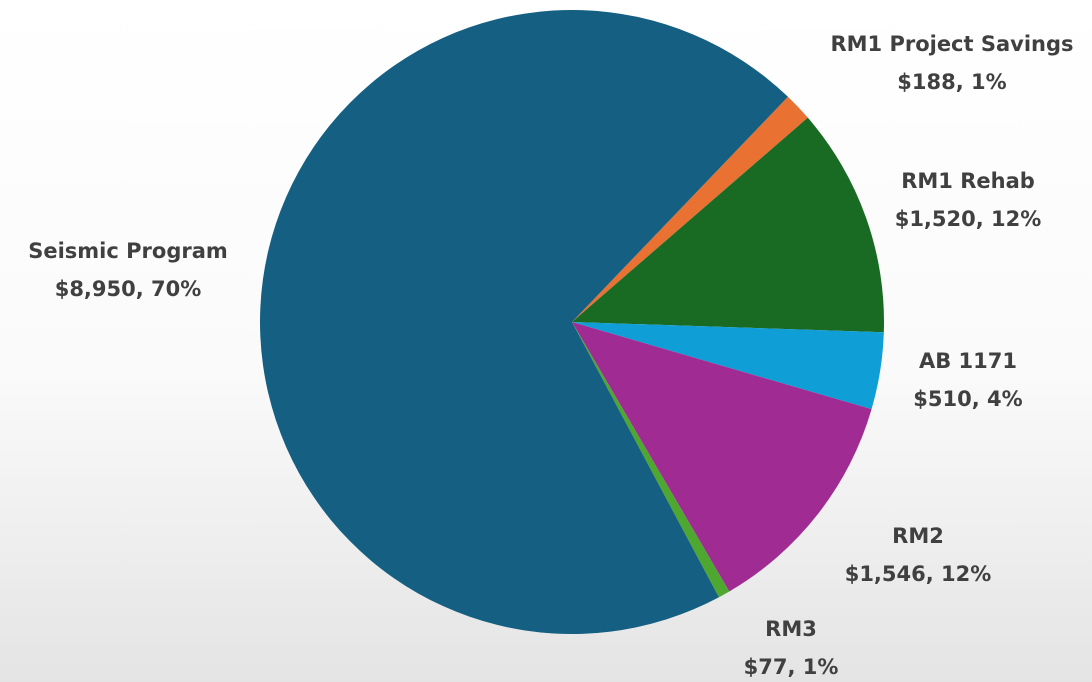  I want to click on slice-name: AB 1171, so click(968, 361).